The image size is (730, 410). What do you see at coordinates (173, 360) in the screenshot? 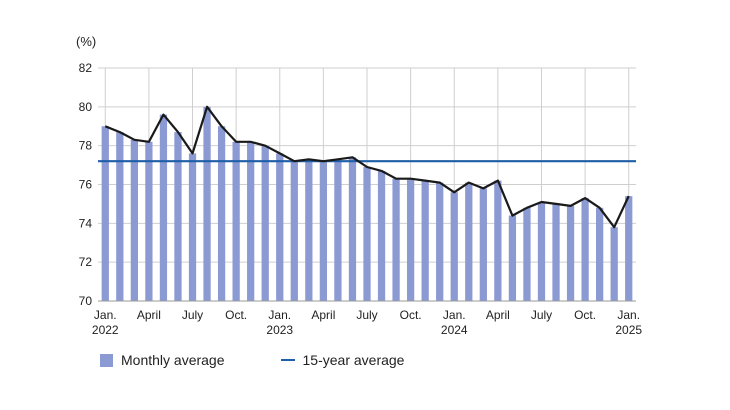
I see `legend-label-monthly-average: Monthly average` at bounding box center [173, 360].